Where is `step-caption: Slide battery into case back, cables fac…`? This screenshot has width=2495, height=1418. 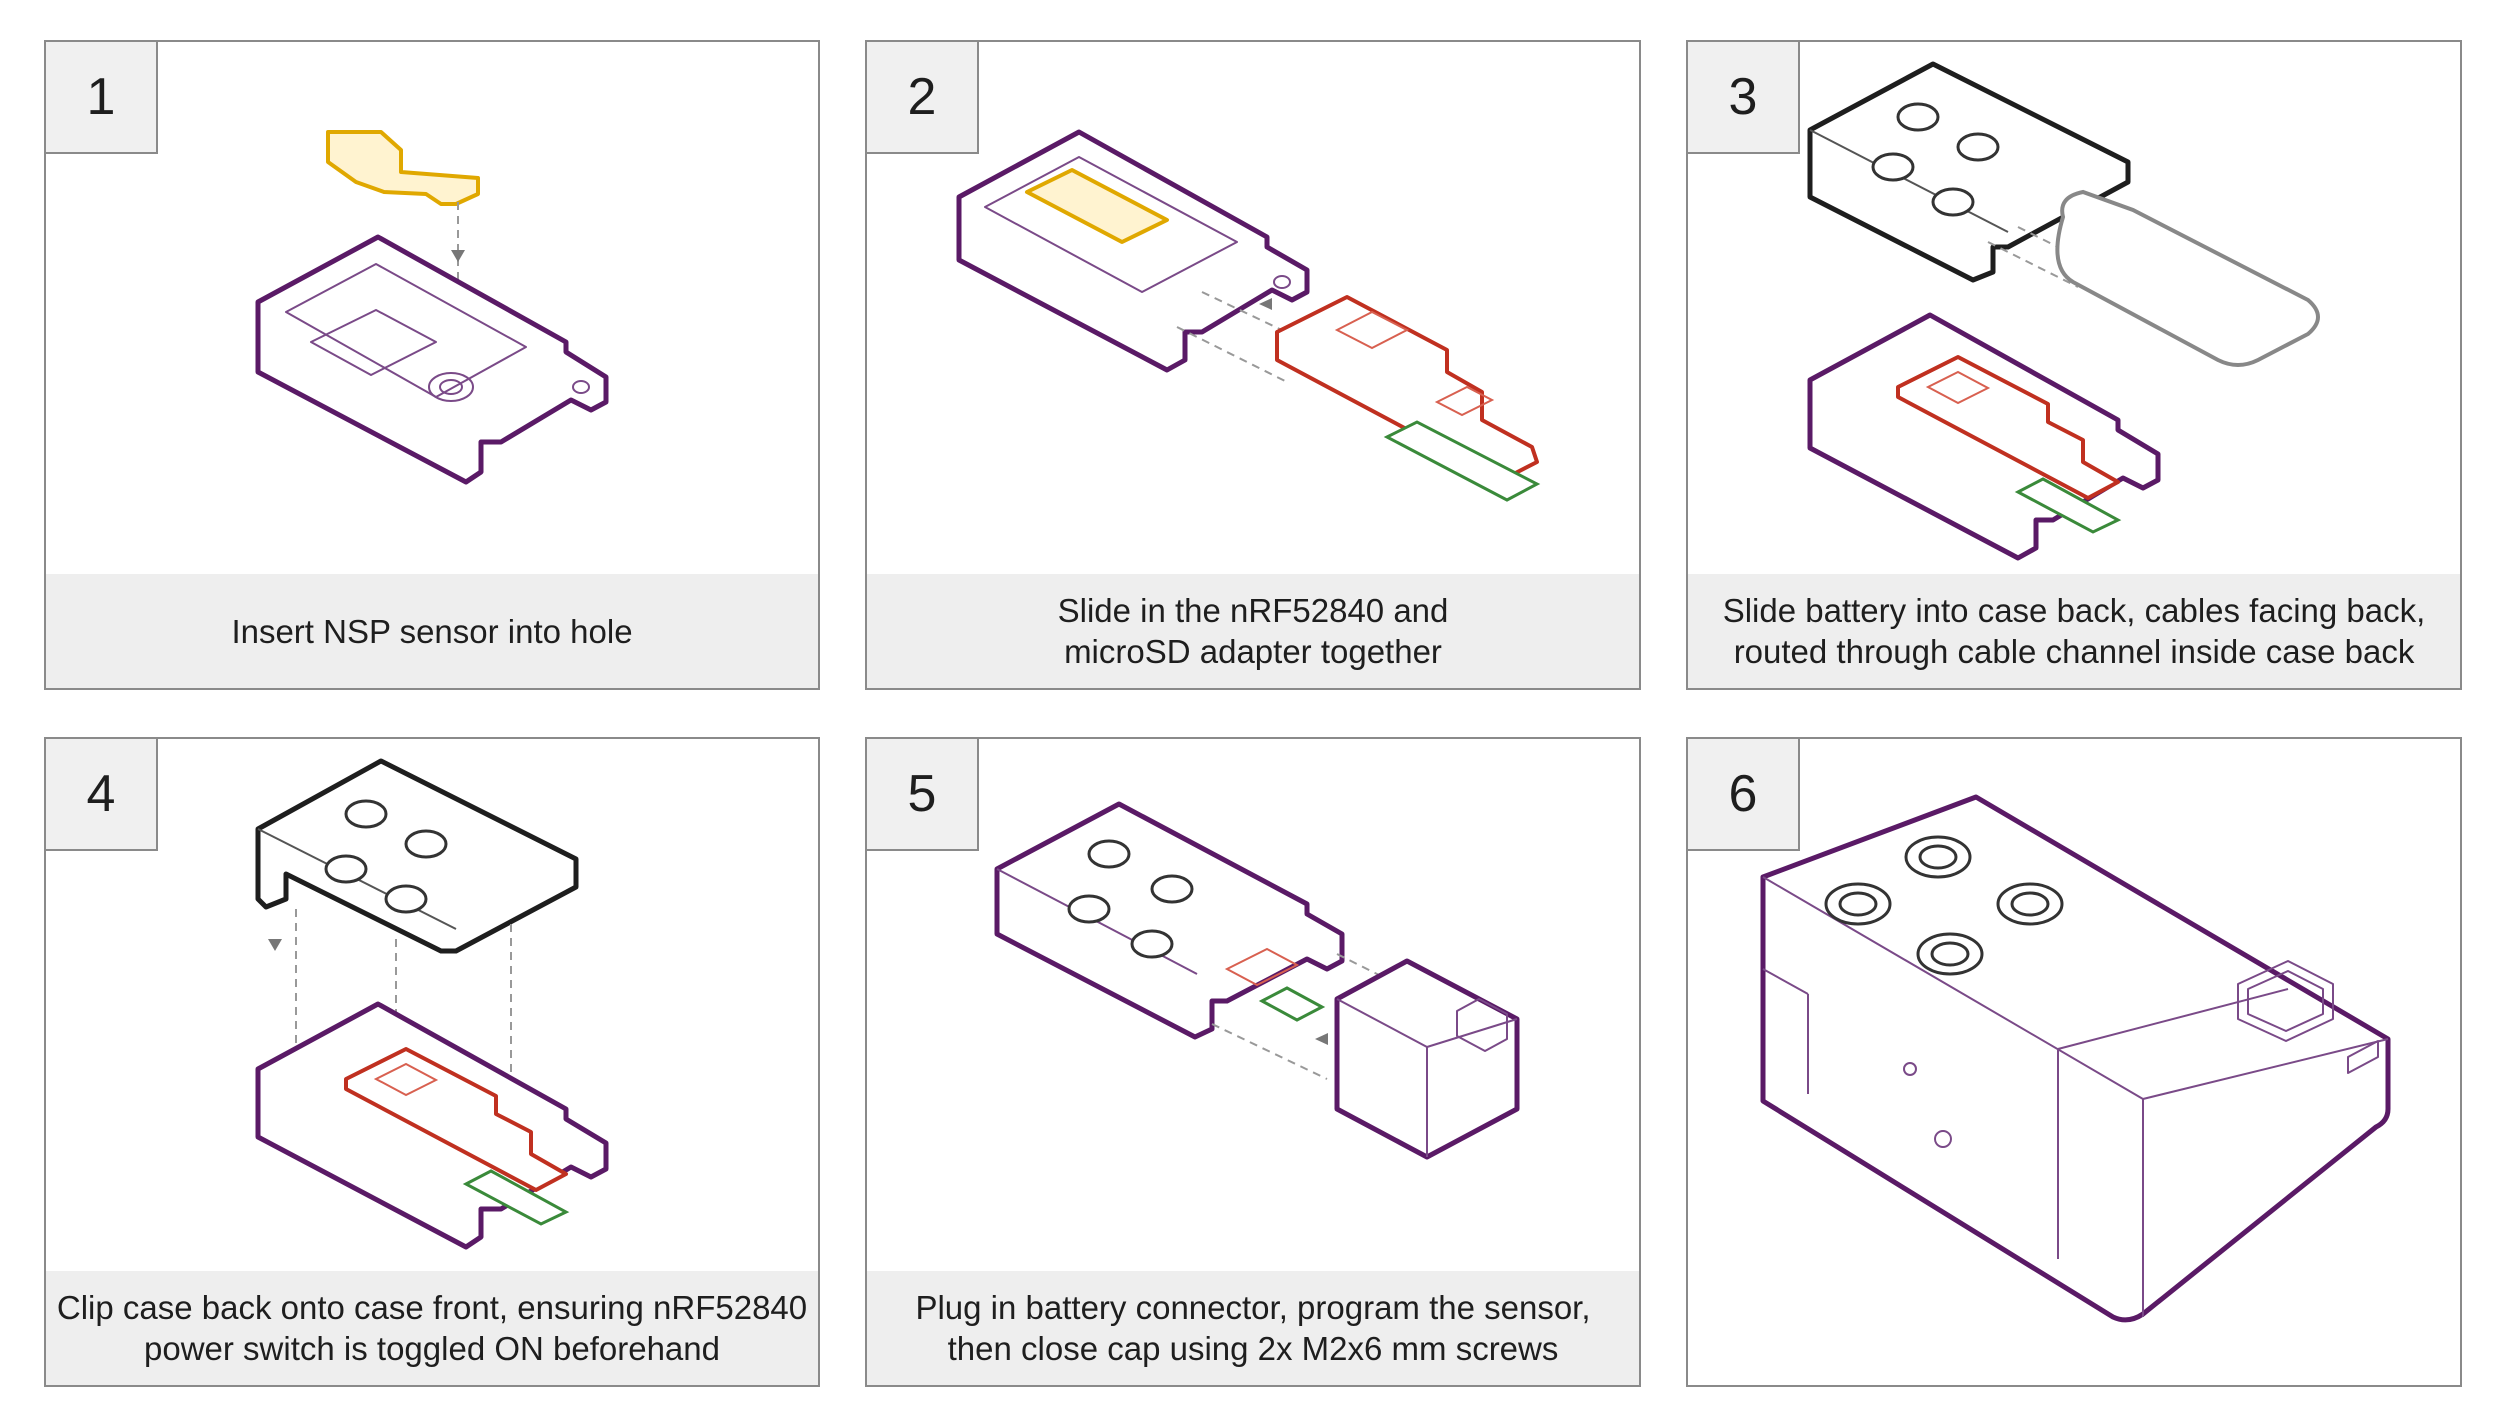 step-caption: Slide battery into case back, cables fac… is located at coordinates (2074, 631).